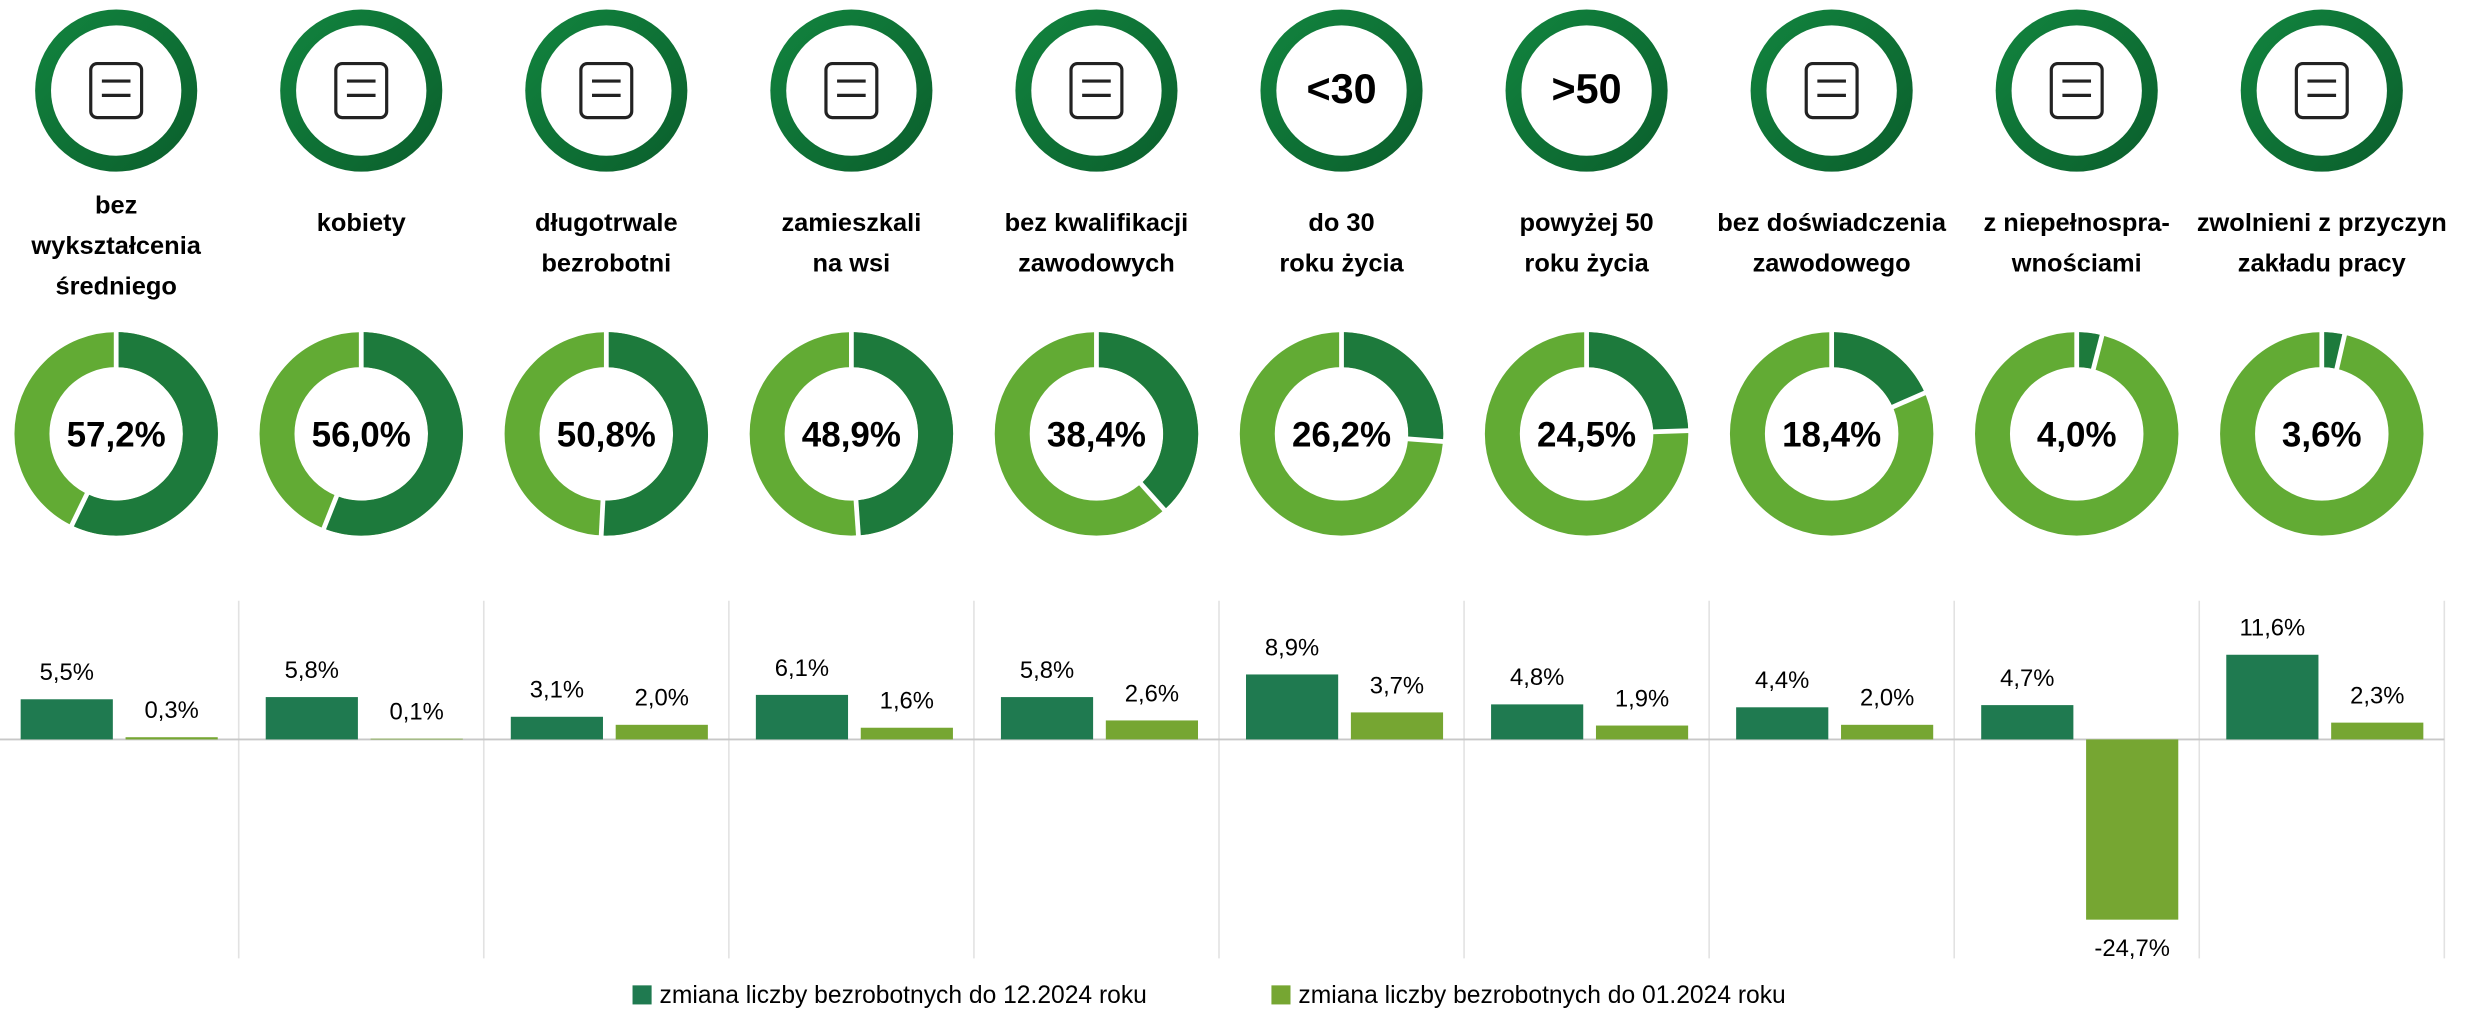  I want to click on category-label: średniego, so click(115, 286).